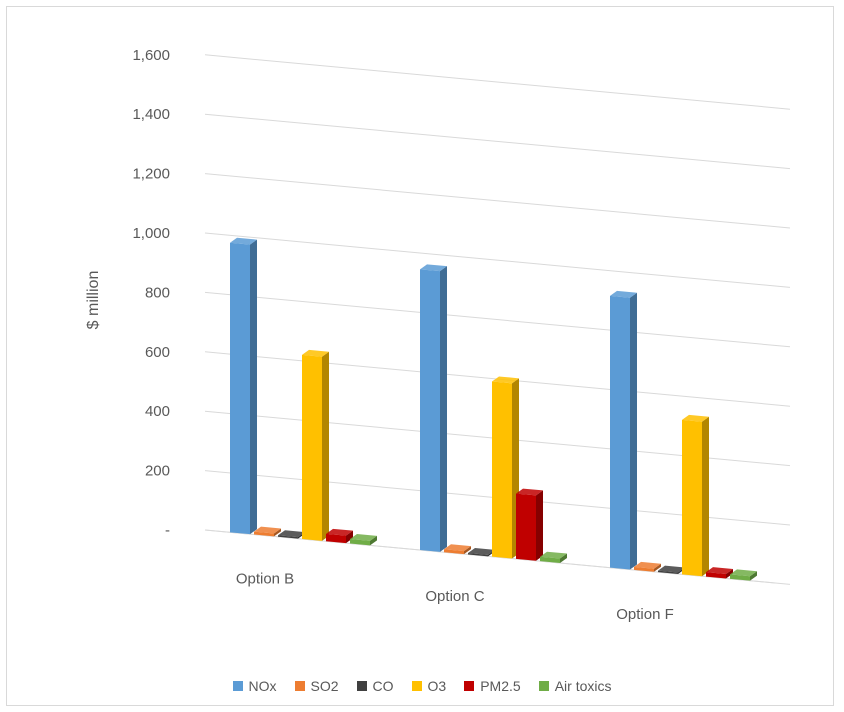  I want to click on y-tick-label: 1,600, so click(151, 55).